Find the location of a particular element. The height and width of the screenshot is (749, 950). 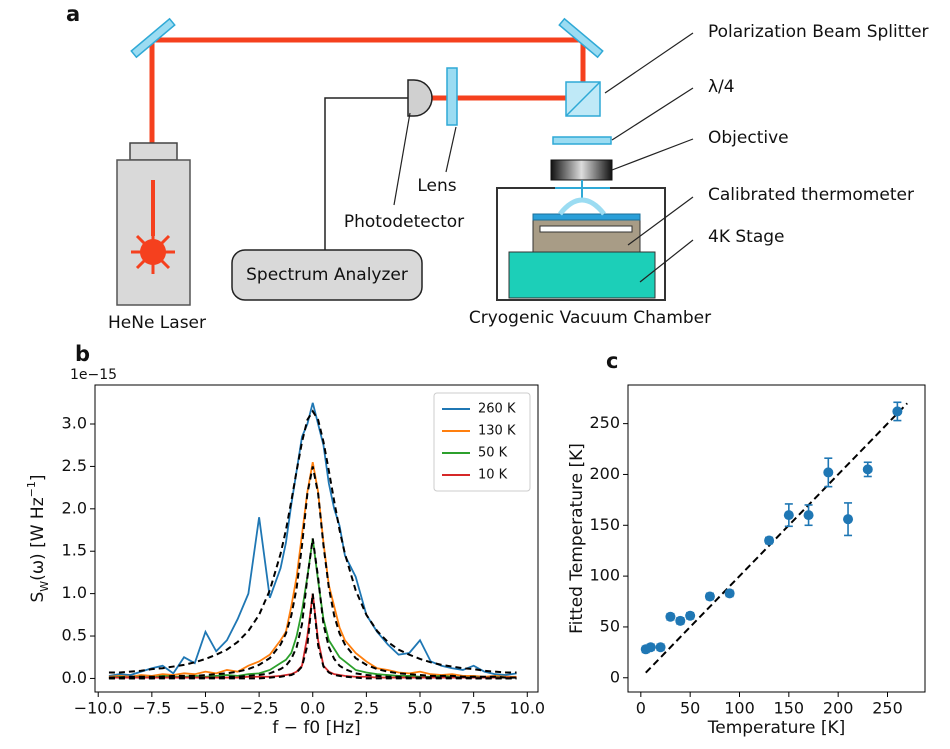

spectrum-analyzer is located at coordinates (327, 275).